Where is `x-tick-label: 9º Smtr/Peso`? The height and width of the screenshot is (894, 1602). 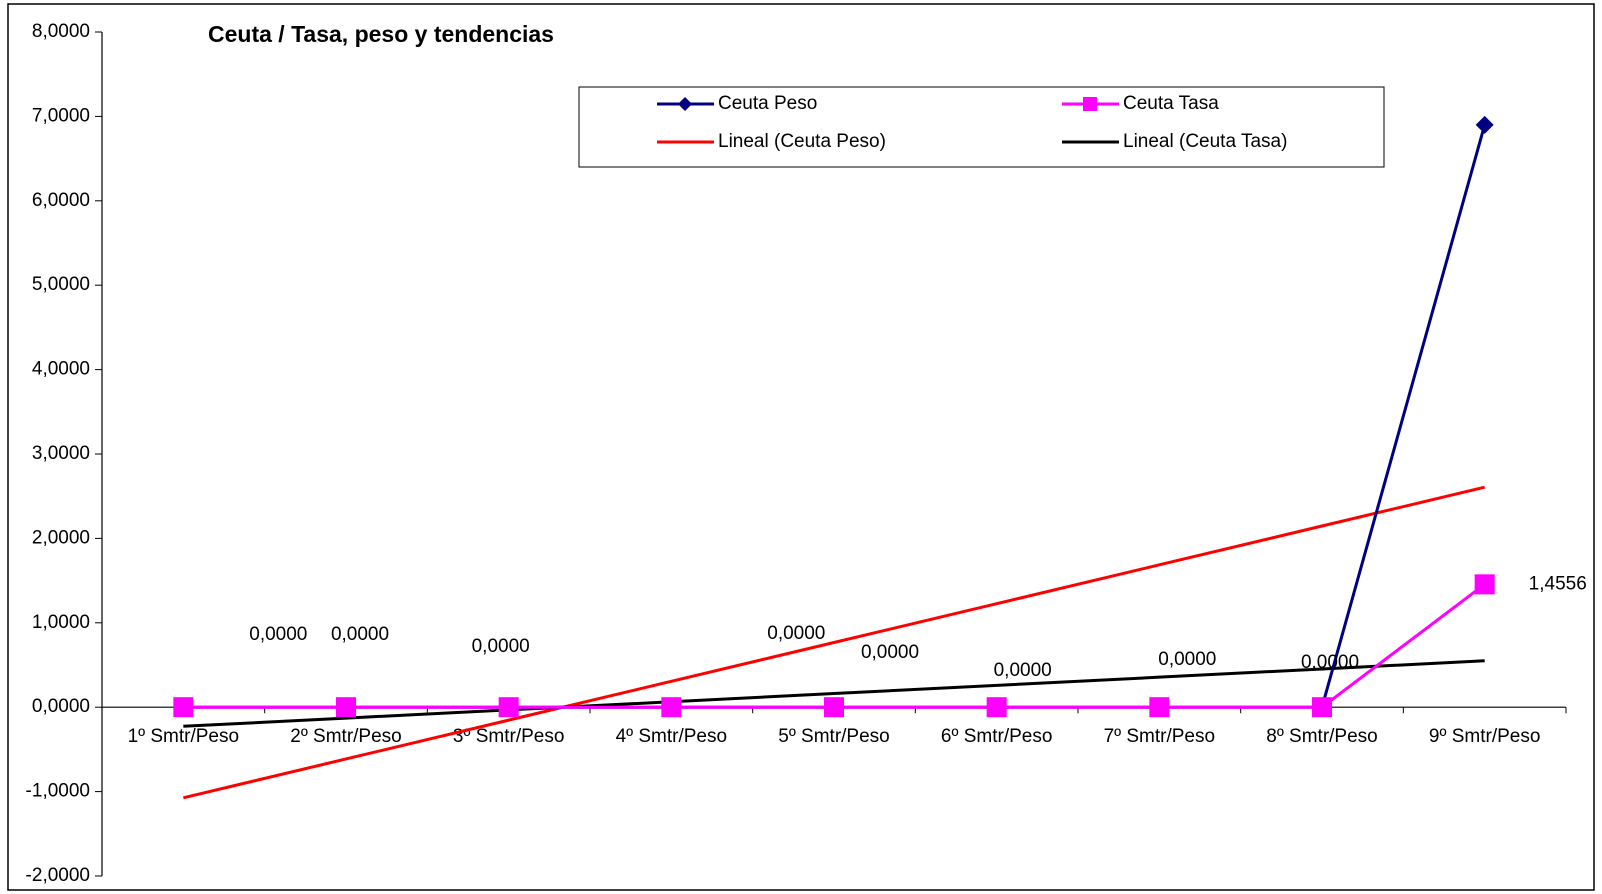
x-tick-label: 9º Smtr/Peso is located at coordinates (1484, 736).